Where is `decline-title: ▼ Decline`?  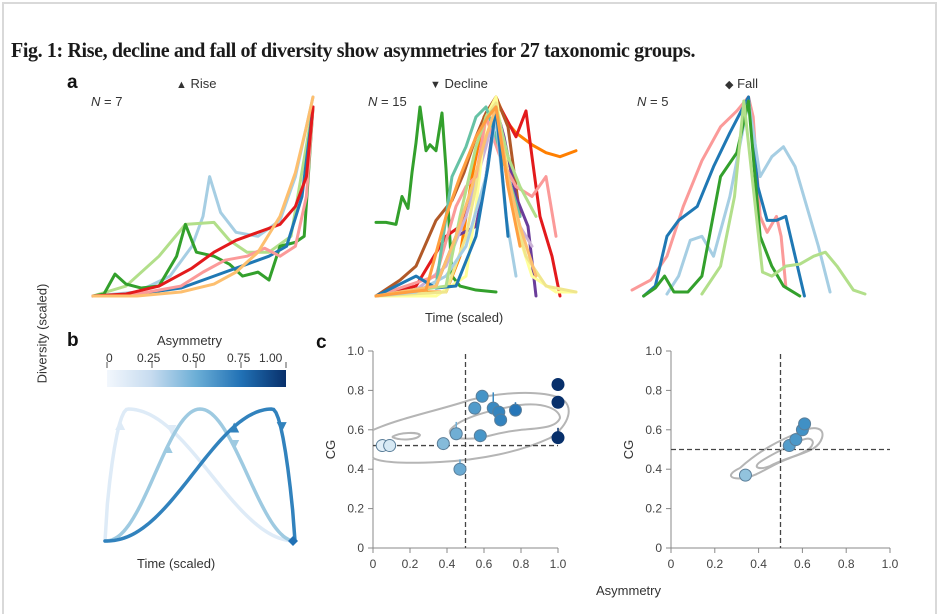 decline-title: ▼ Decline is located at coordinates (459, 83).